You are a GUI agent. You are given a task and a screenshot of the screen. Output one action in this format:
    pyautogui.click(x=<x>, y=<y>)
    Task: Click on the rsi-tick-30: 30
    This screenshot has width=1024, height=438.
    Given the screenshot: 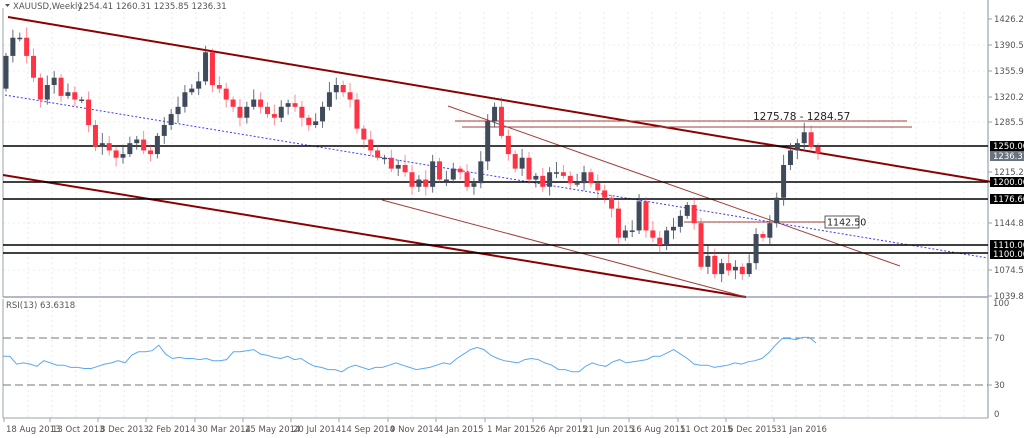 What is the action you would take?
    pyautogui.click(x=999, y=386)
    